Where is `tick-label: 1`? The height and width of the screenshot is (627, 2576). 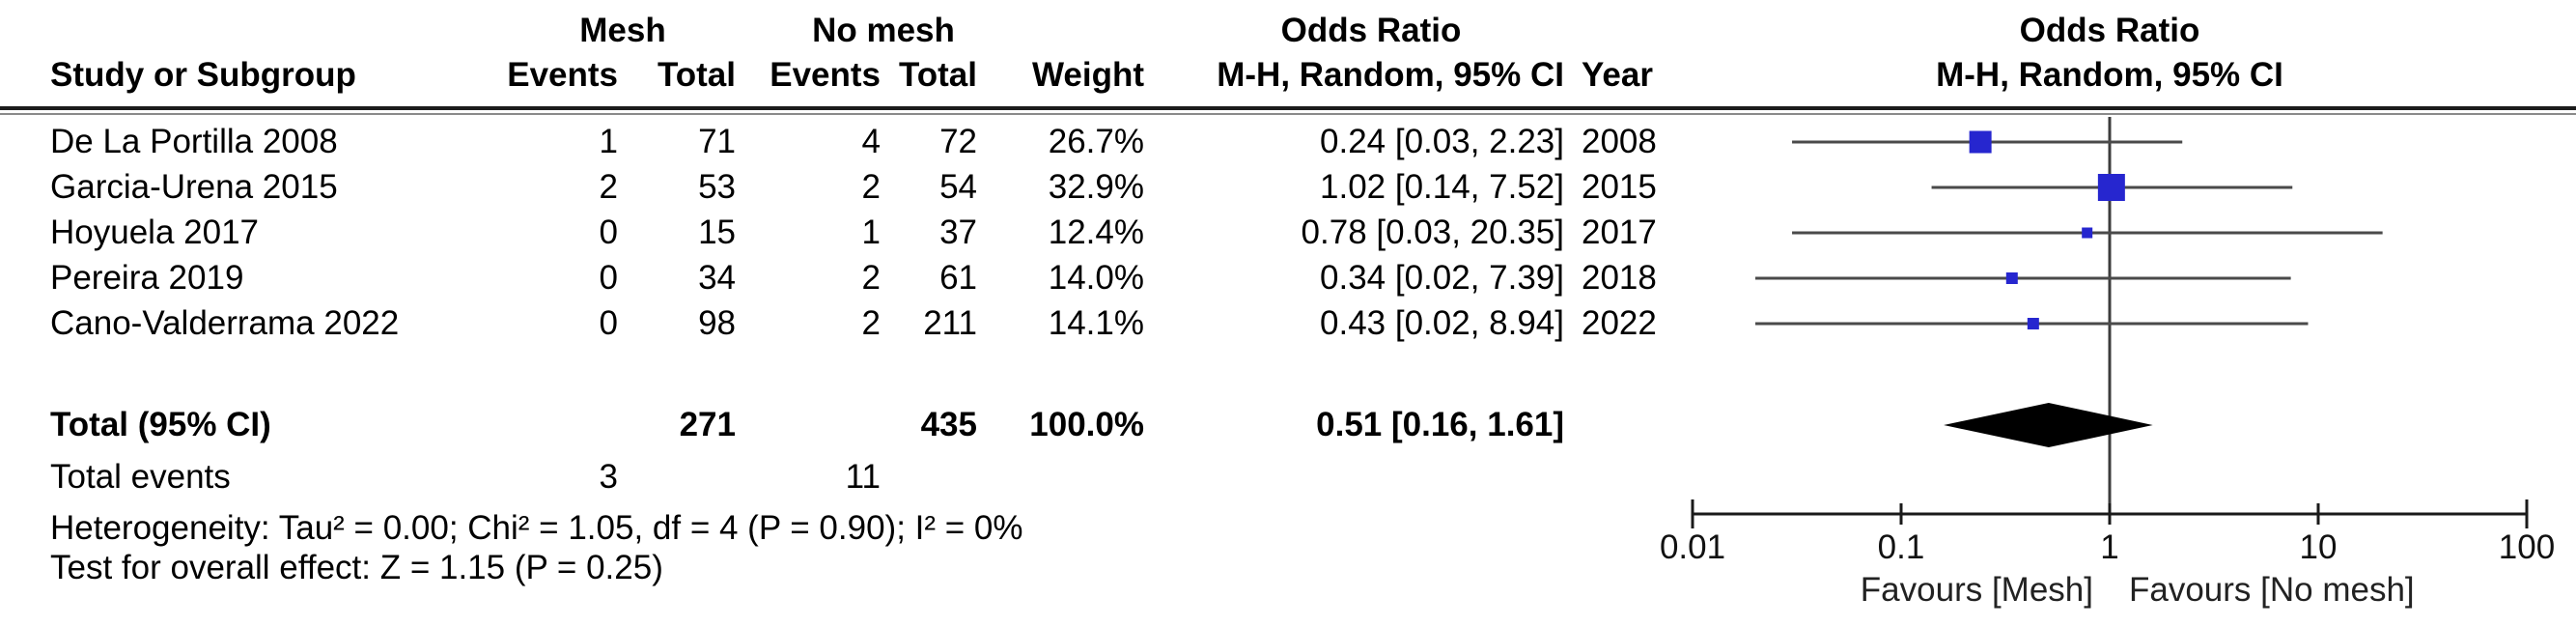
tick-label: 1 is located at coordinates (2109, 547).